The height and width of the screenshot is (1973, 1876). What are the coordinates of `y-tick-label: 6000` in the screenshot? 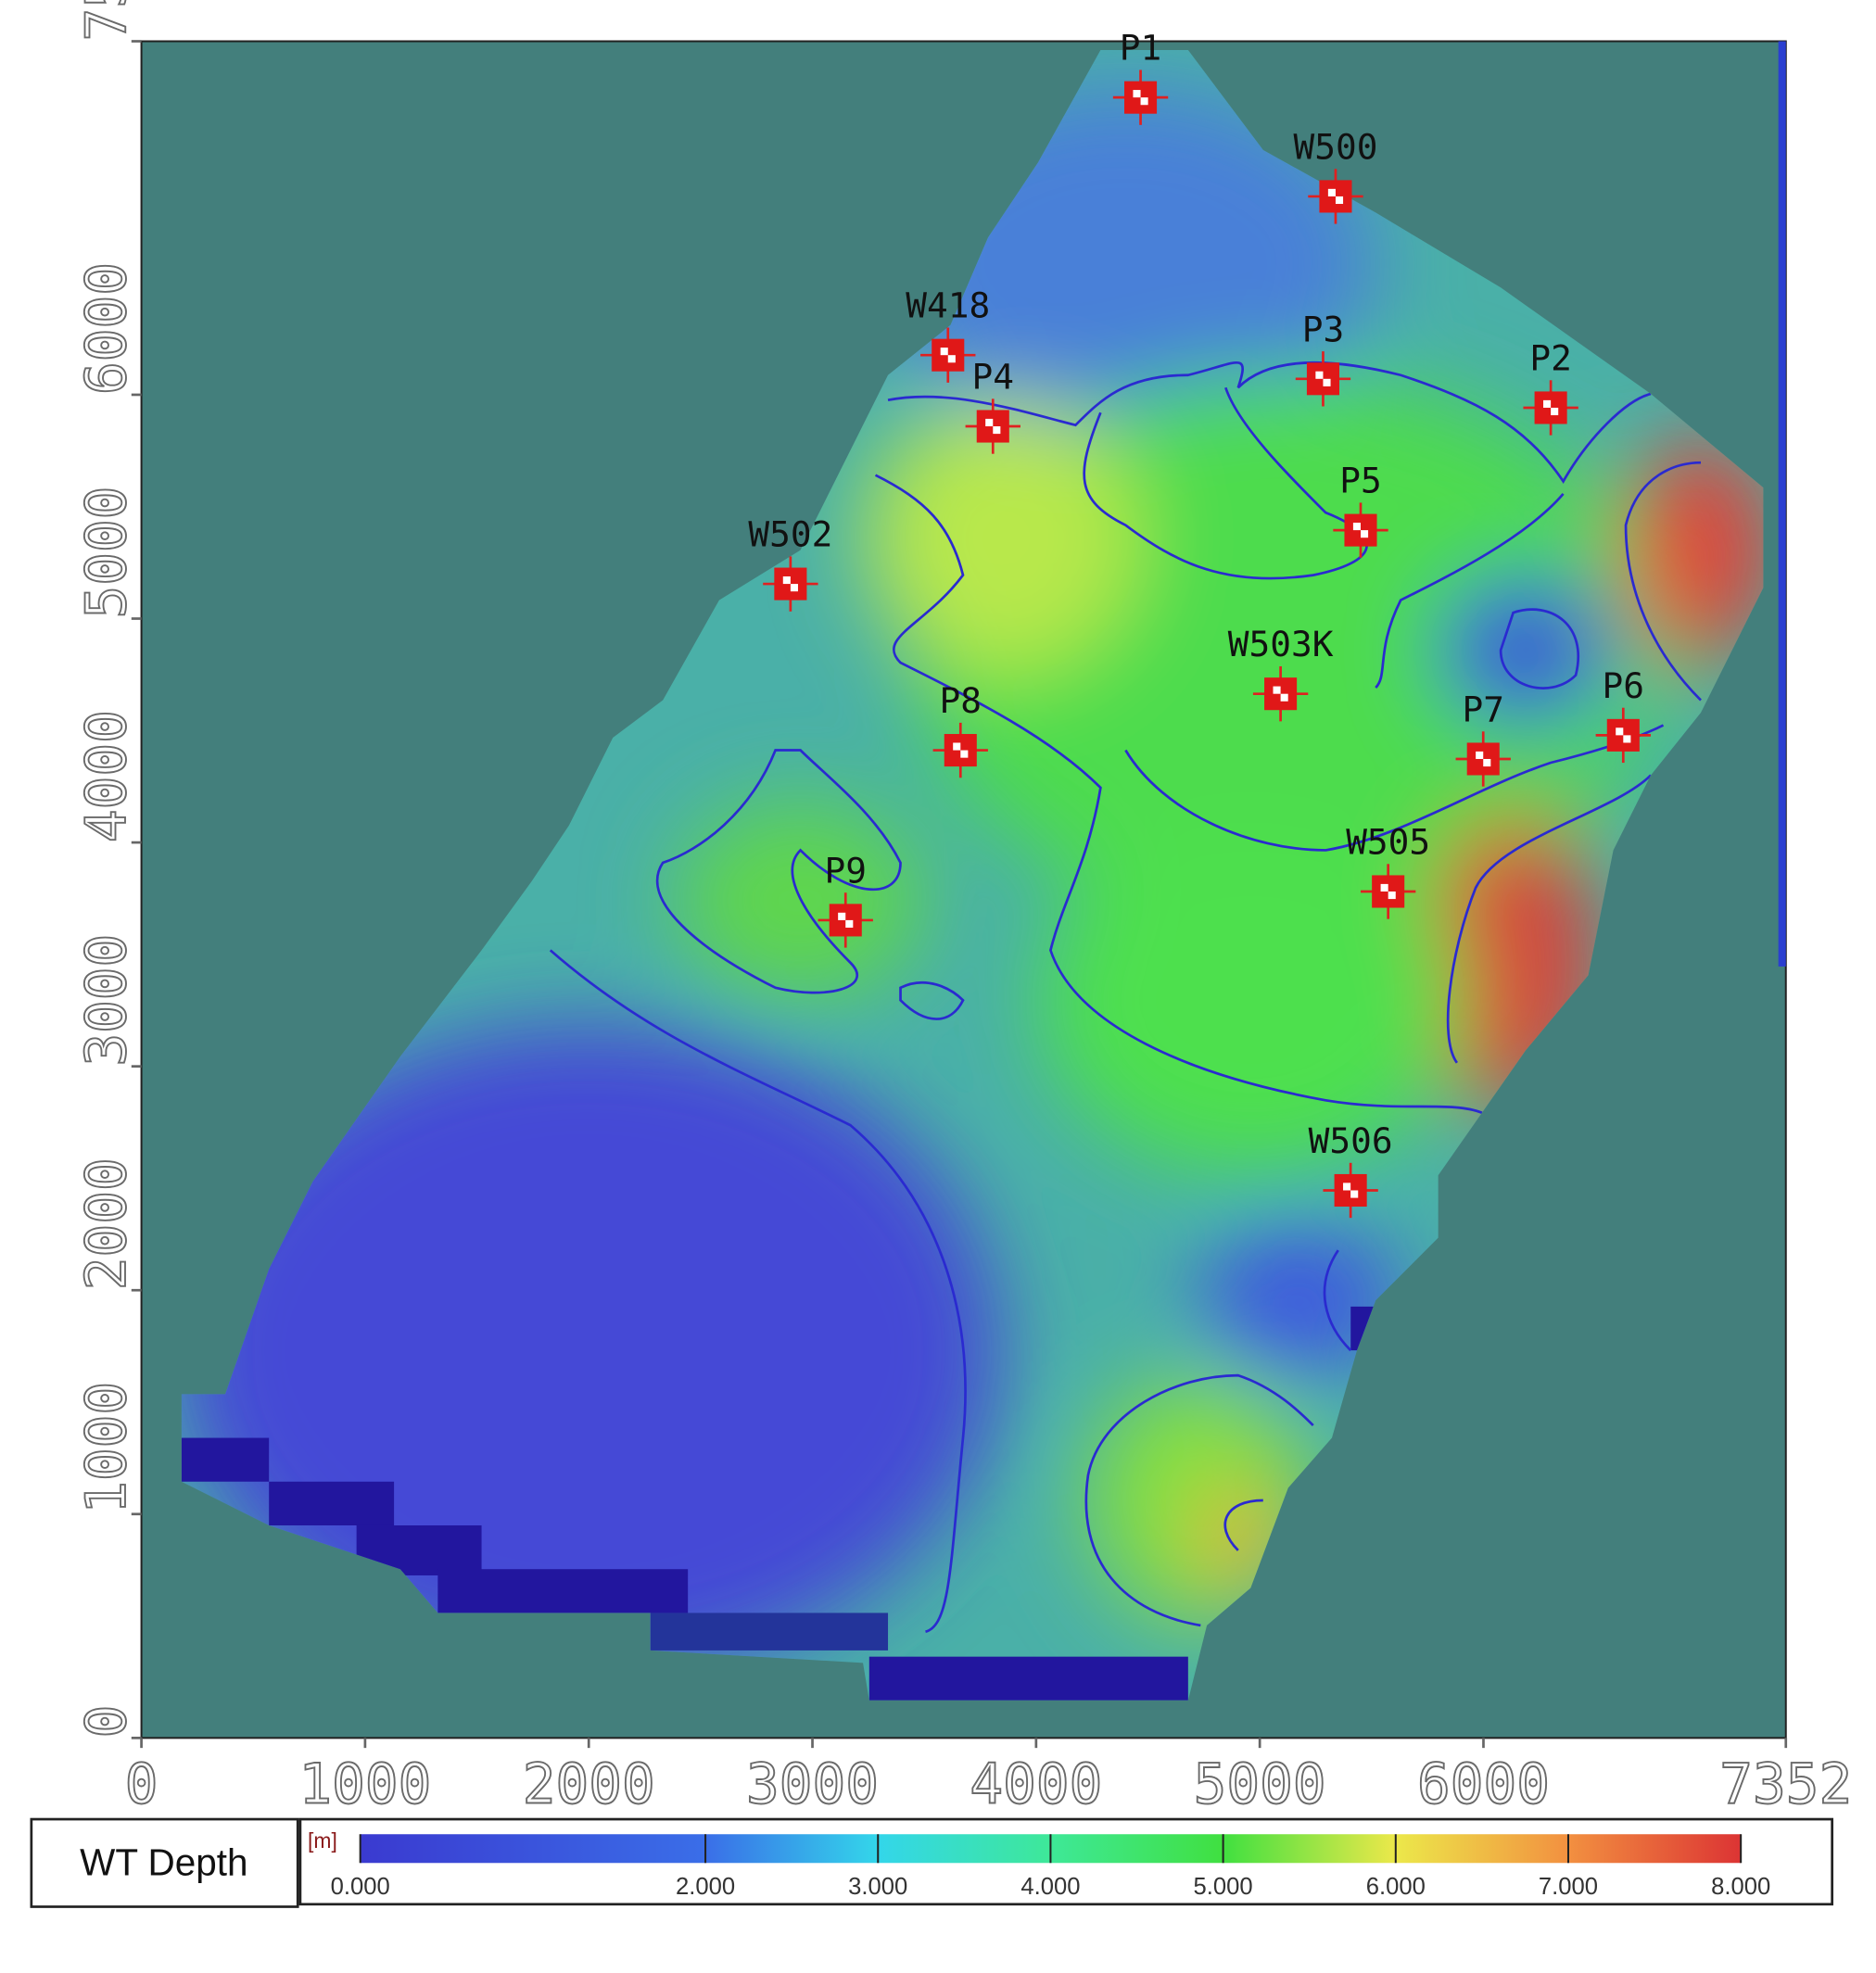 It's located at (106, 328).